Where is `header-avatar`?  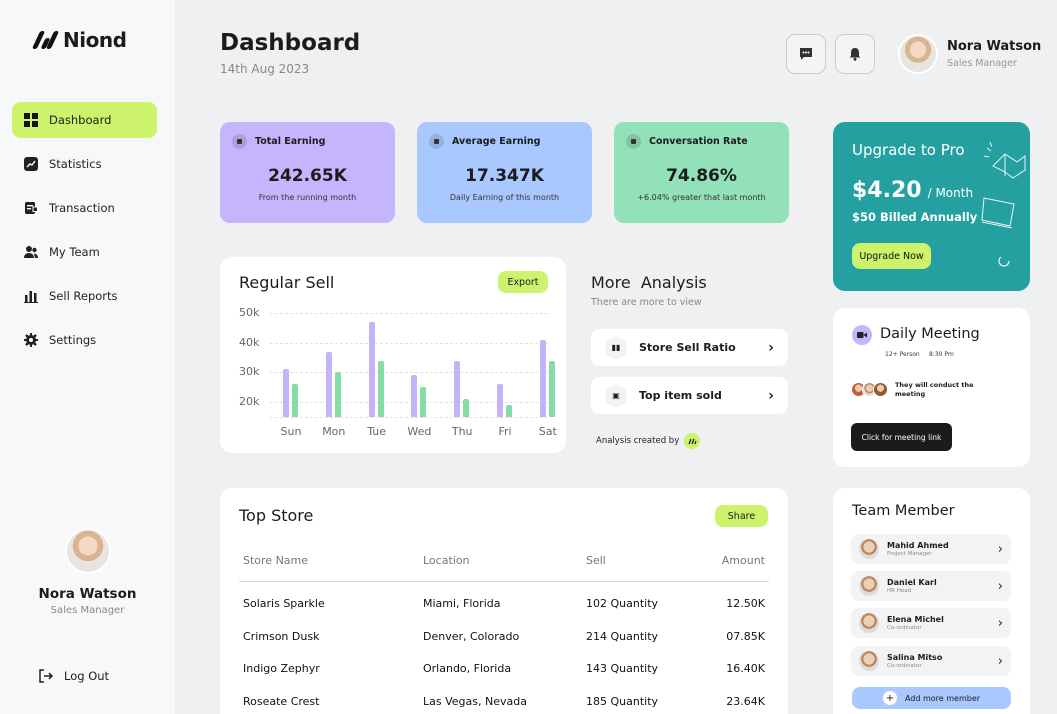 header-avatar is located at coordinates (918, 54).